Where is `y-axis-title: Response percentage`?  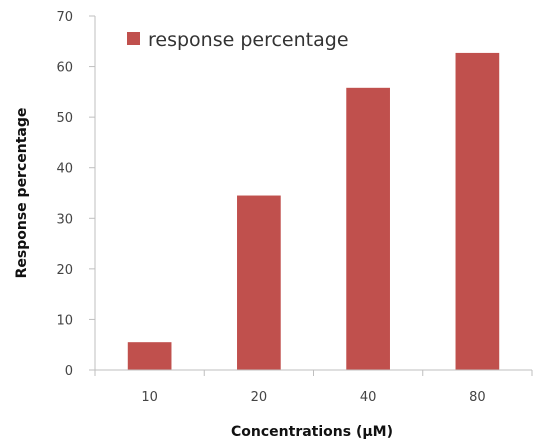 y-axis-title: Response percentage is located at coordinates (22, 193).